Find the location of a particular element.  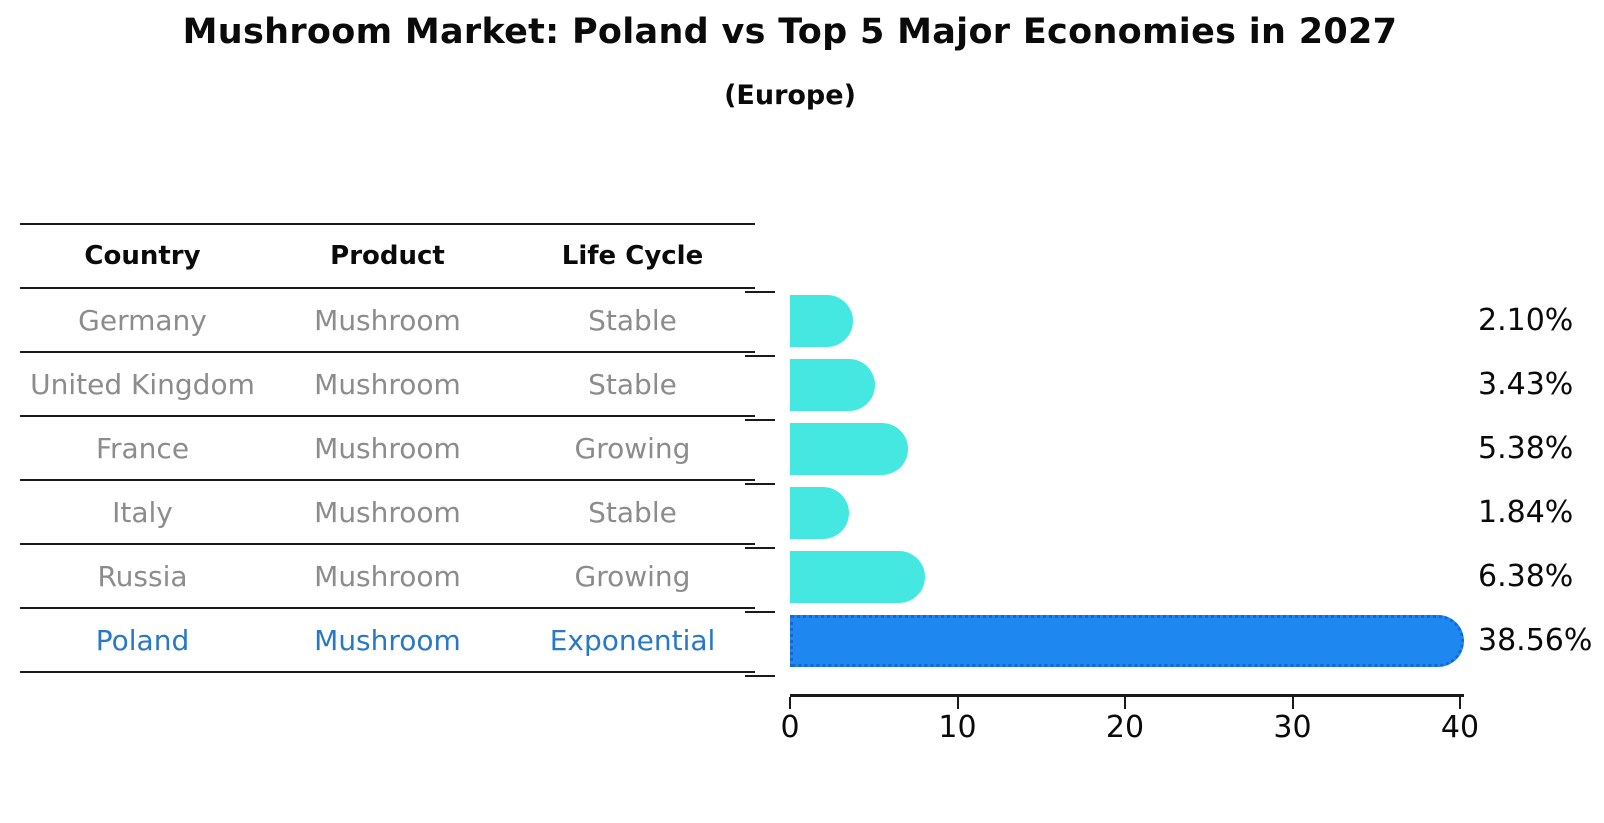

value-label-italy: 1.84% is located at coordinates (1526, 512).